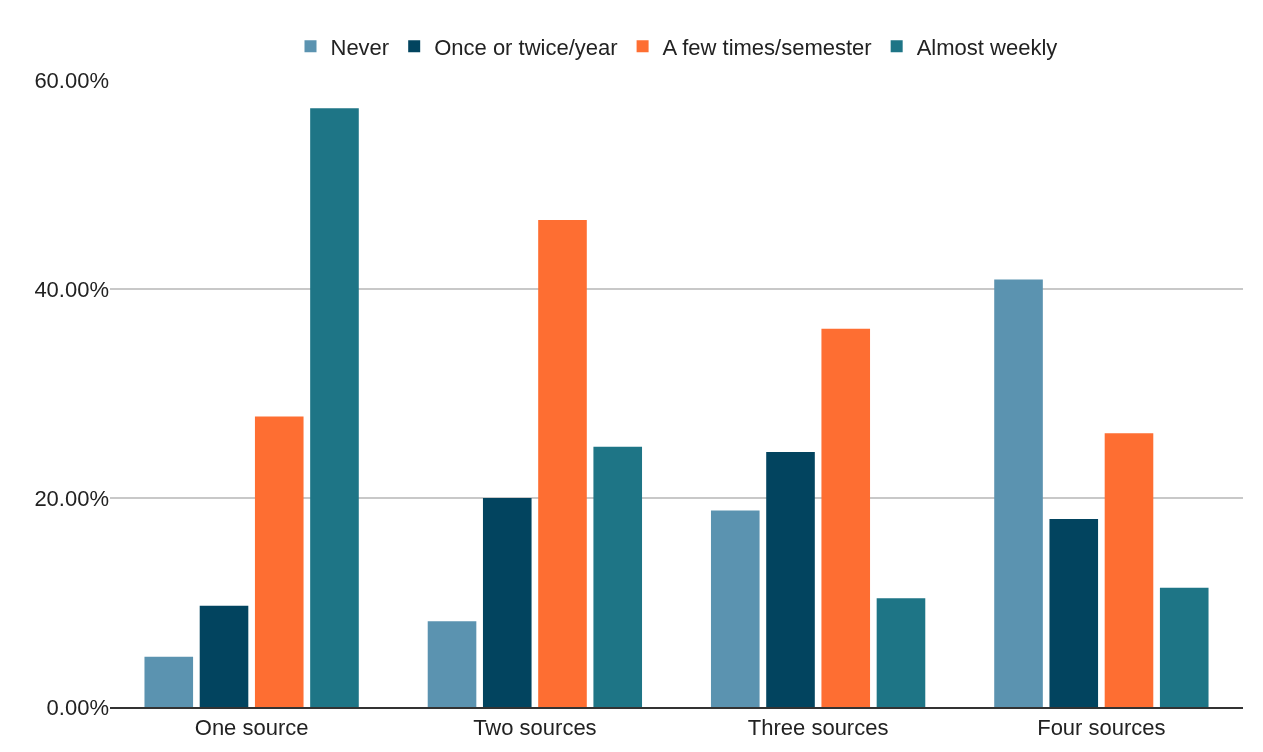  I want to click on y-tick-label: 20.00%, so click(71, 498).